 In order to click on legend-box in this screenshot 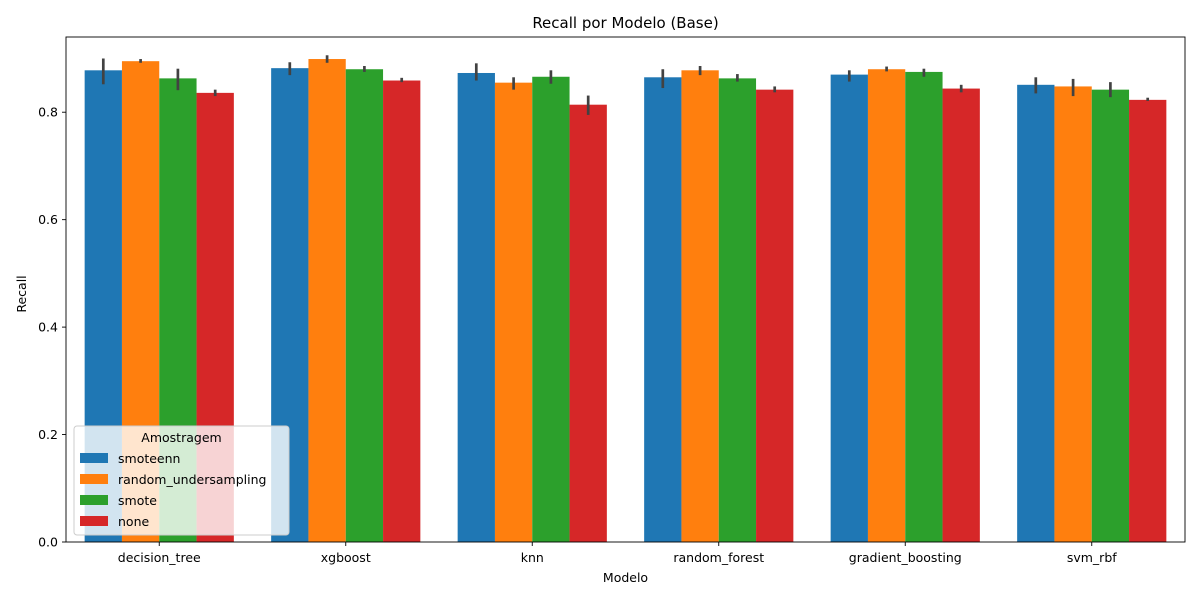, I will do `click(181, 480)`.